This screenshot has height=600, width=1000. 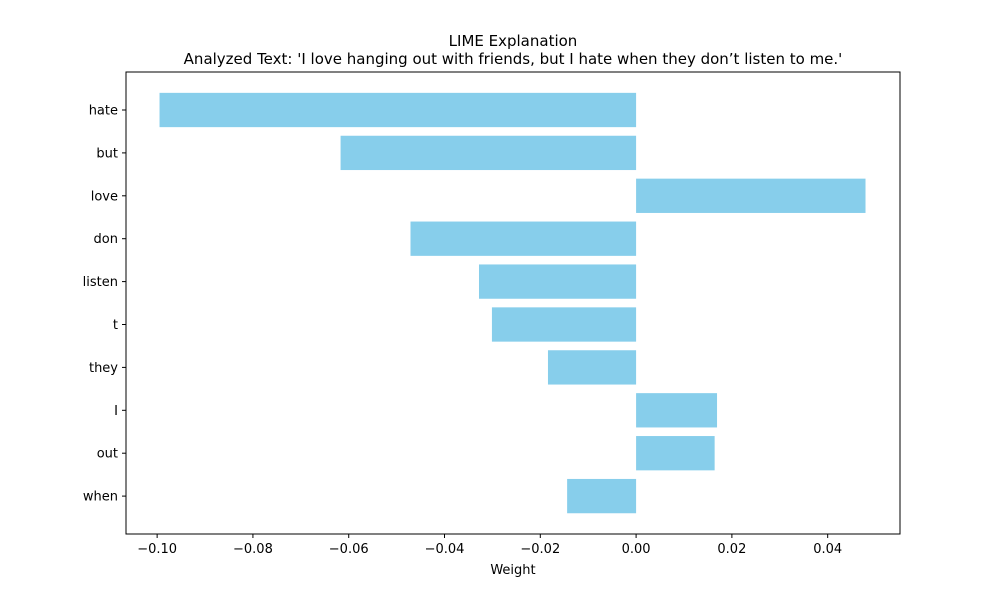 I want to click on bar-hate, so click(x=398, y=110).